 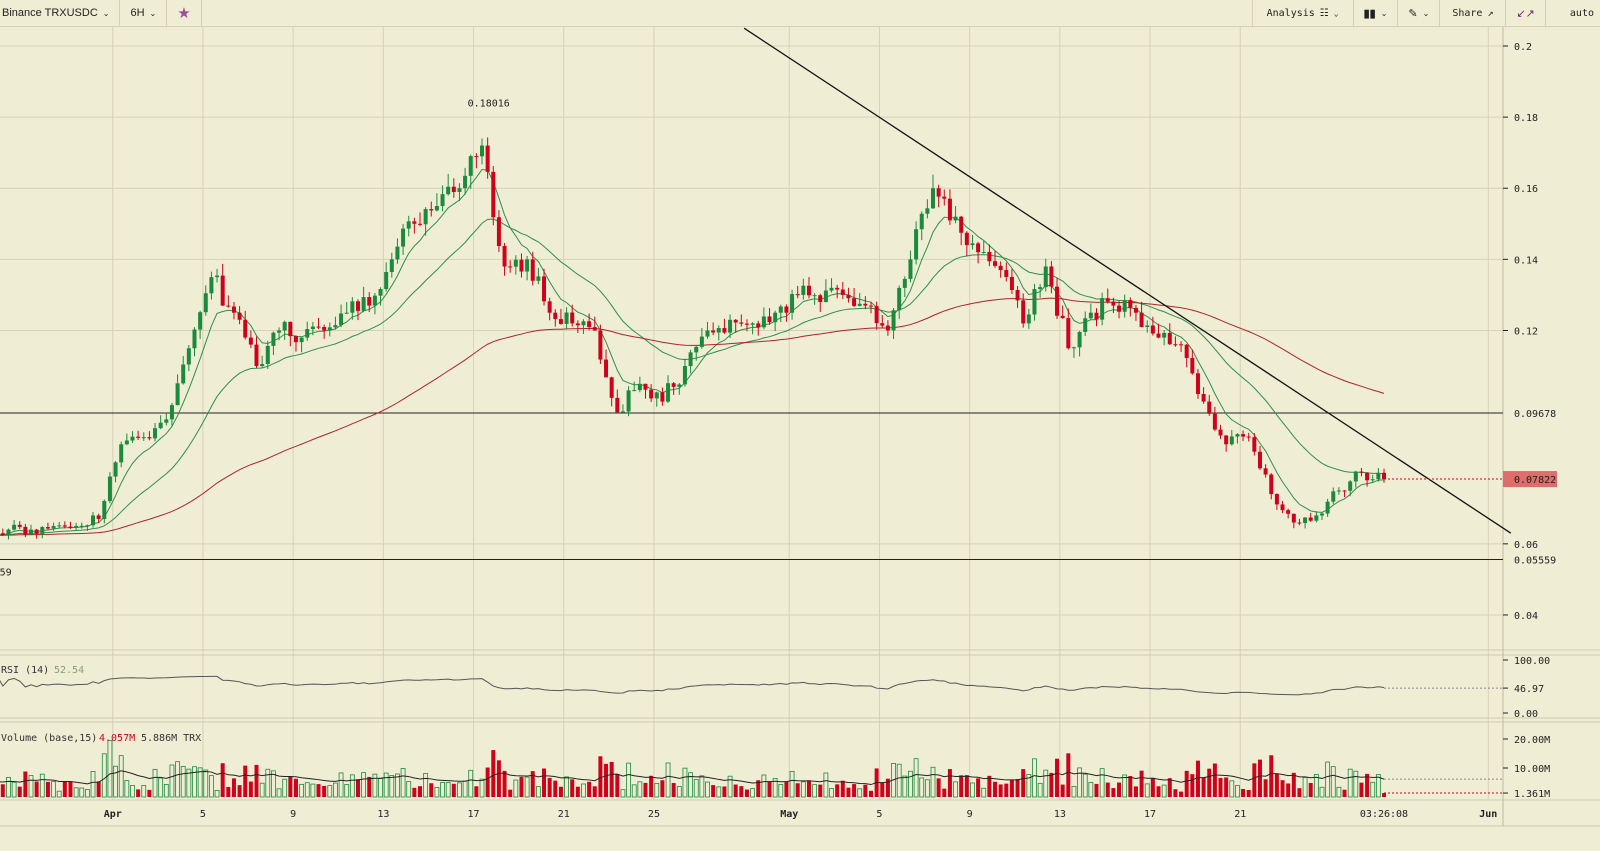 What do you see at coordinates (144, 13) in the screenshot?
I see `interval-selector: 6H ⌄` at bounding box center [144, 13].